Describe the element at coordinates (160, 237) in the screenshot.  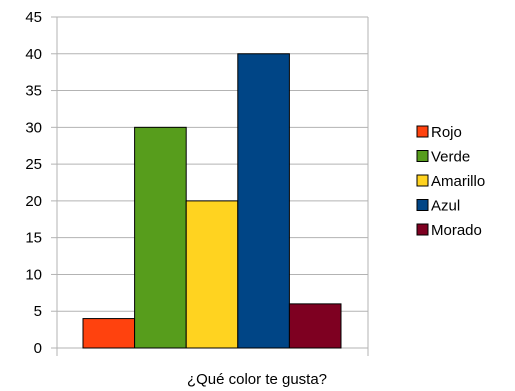
I see `bar-verde` at that location.